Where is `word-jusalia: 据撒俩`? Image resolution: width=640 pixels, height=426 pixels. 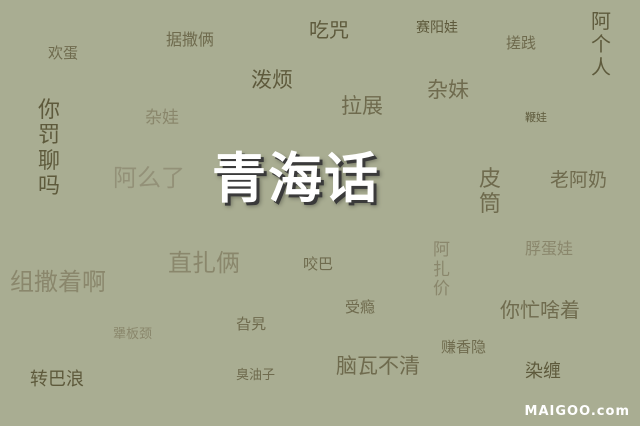 word-jusalia: 据撒俩 is located at coordinates (190, 39).